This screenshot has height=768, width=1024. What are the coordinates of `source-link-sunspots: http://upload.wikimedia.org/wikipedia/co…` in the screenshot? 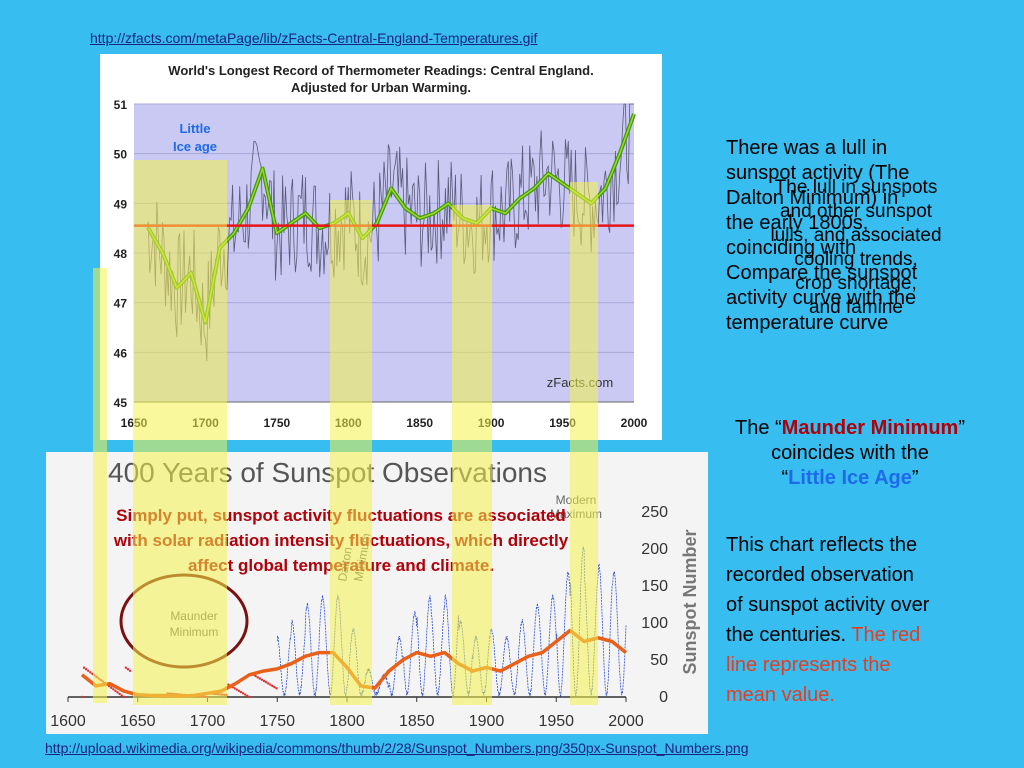 It's located at (397, 748).